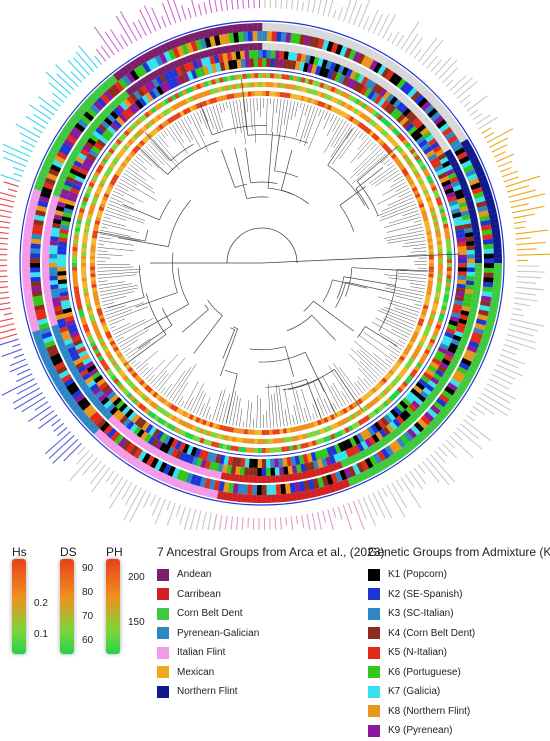  Describe the element at coordinates (114, 552) in the screenshot. I see `ph-scale-title: PH` at that location.